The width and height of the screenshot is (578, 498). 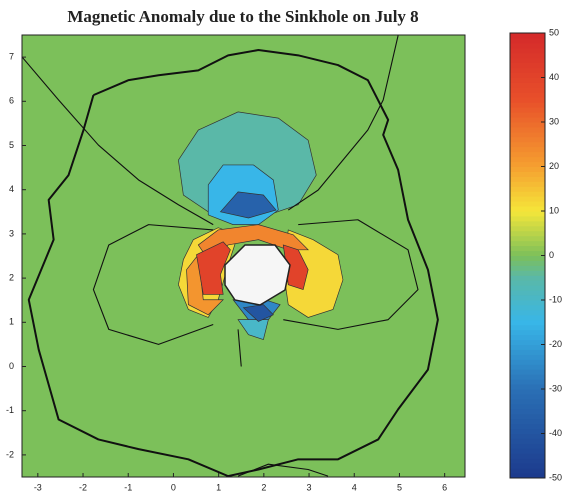 What do you see at coordinates (11, 322) in the screenshot?
I see `y-tick-label: 1` at bounding box center [11, 322].